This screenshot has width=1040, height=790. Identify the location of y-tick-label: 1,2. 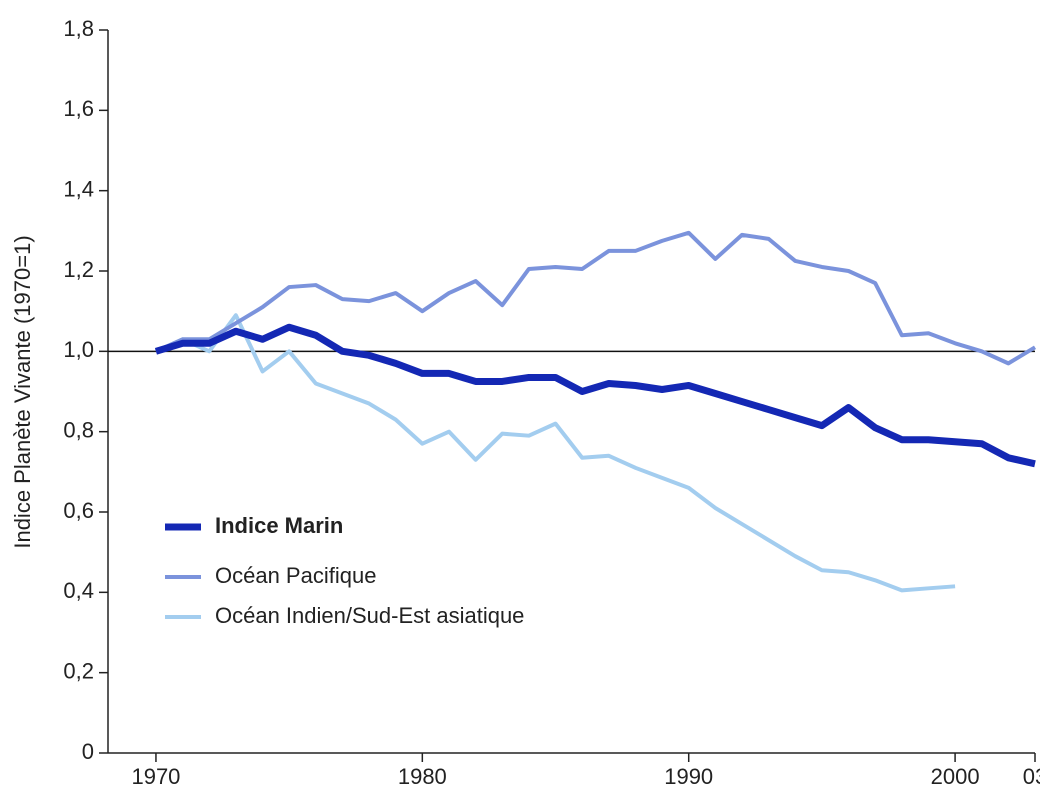
(78, 269).